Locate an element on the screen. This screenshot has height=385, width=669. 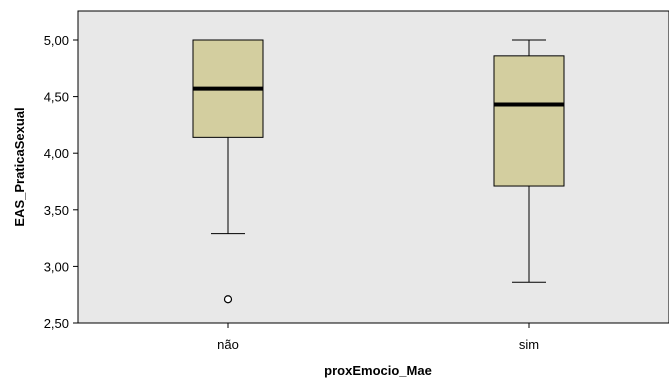
y-axis-title: EAS_PraticaSexual is located at coordinates (19, 166).